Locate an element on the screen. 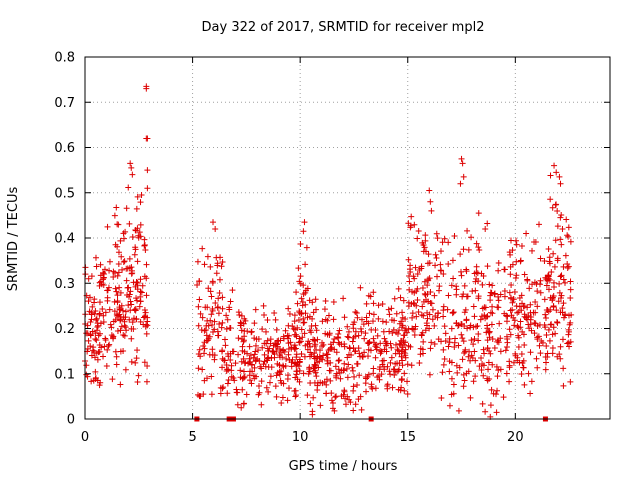 This screenshot has width=640, height=480. x-tick-label: 10 is located at coordinates (300, 437).